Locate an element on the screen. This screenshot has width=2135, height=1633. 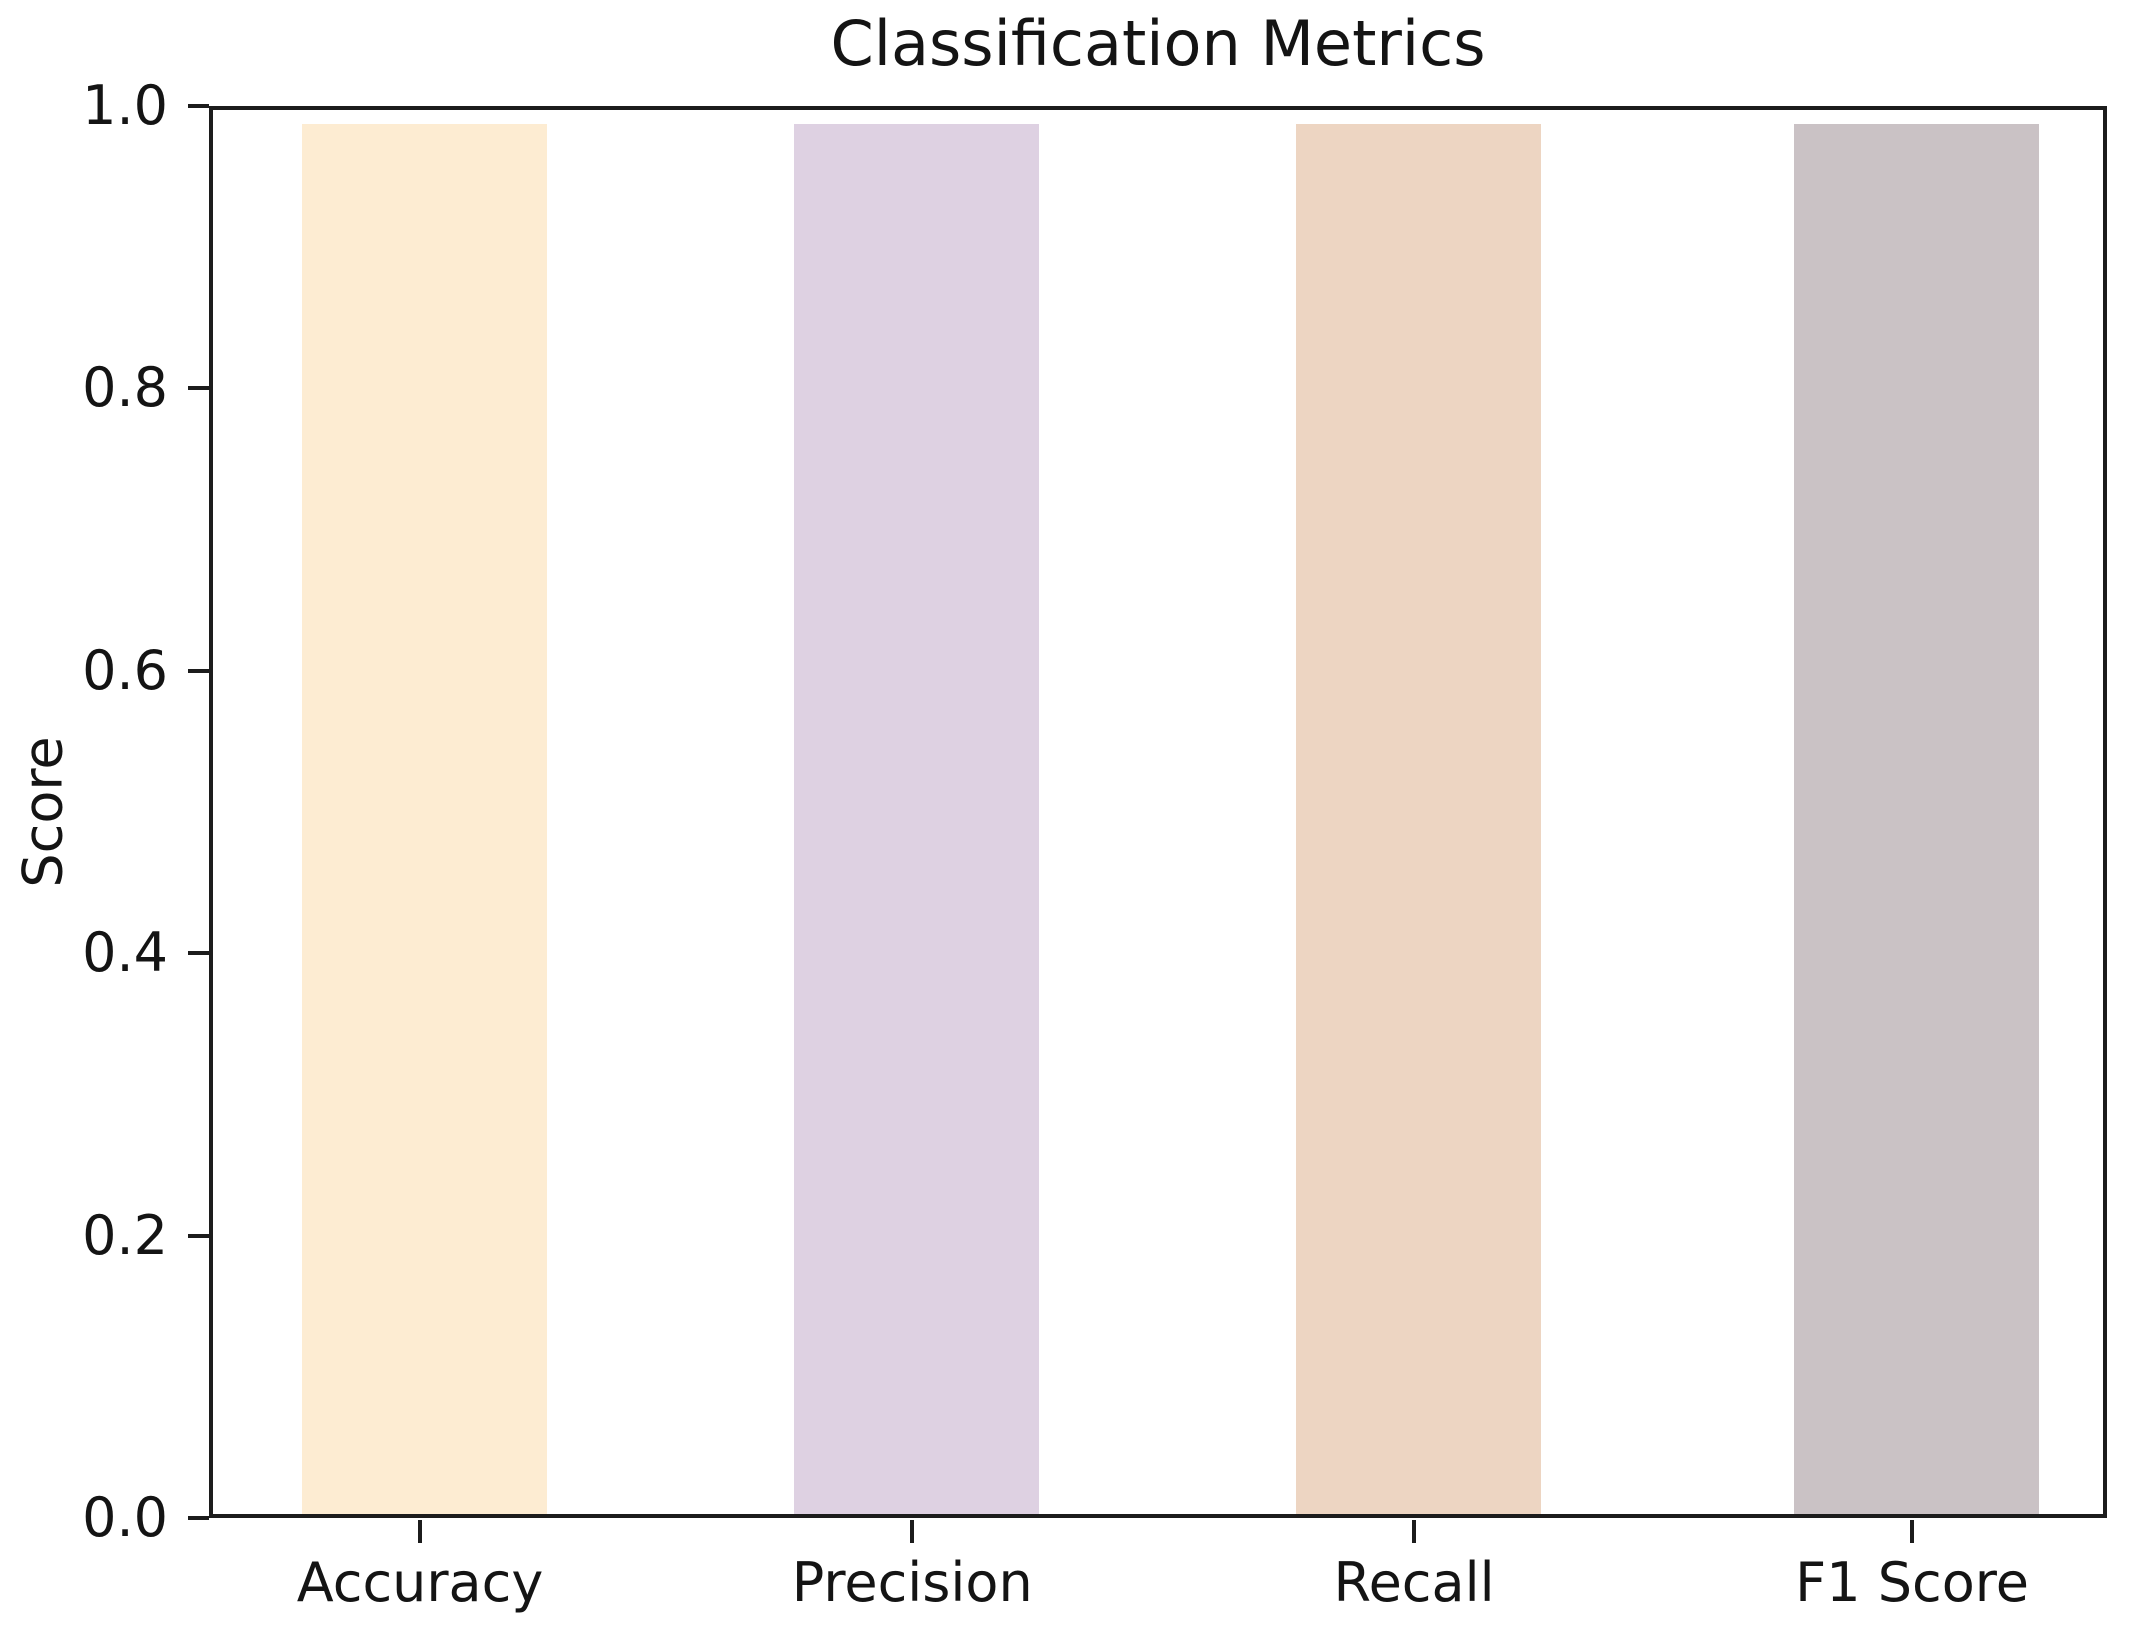
y-tick-label: 0.6 is located at coordinates (125, 670).